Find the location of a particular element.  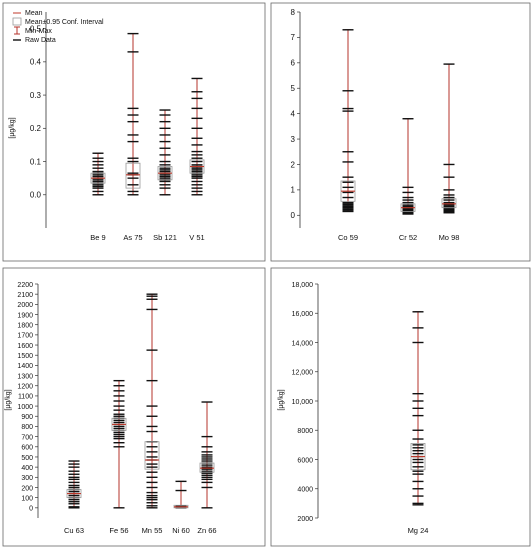

y-tick-label: 8000 is located at coordinates (305, 431).